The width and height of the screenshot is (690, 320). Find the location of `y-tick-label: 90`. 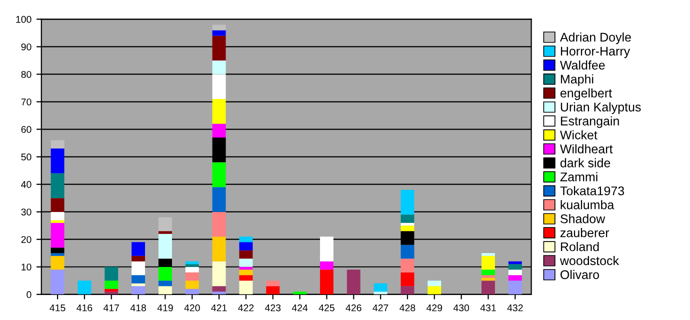

y-tick-label: 90 is located at coordinates (26, 46).